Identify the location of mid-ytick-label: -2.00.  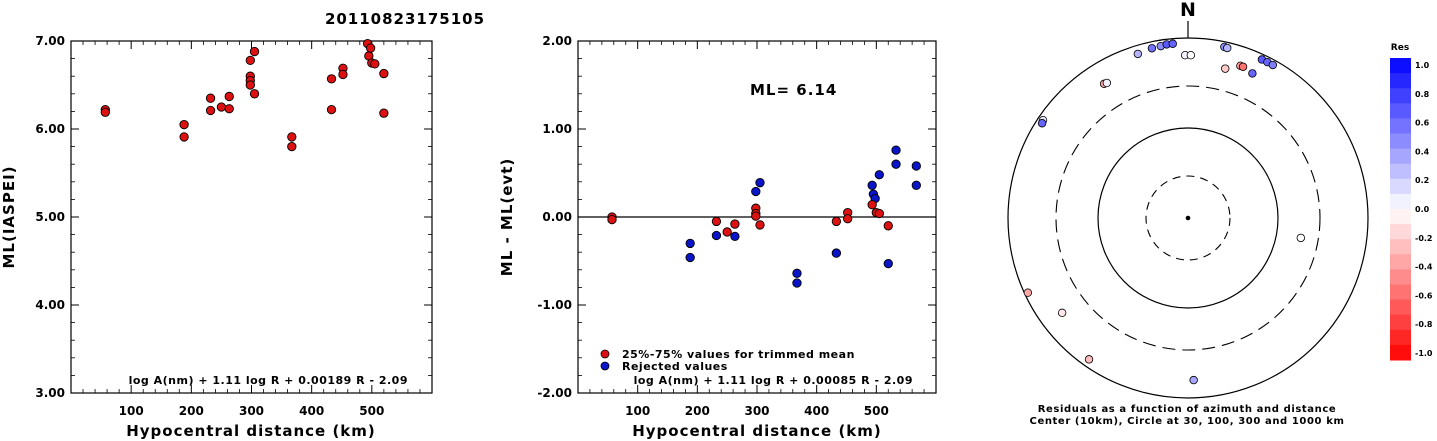
(554, 393).